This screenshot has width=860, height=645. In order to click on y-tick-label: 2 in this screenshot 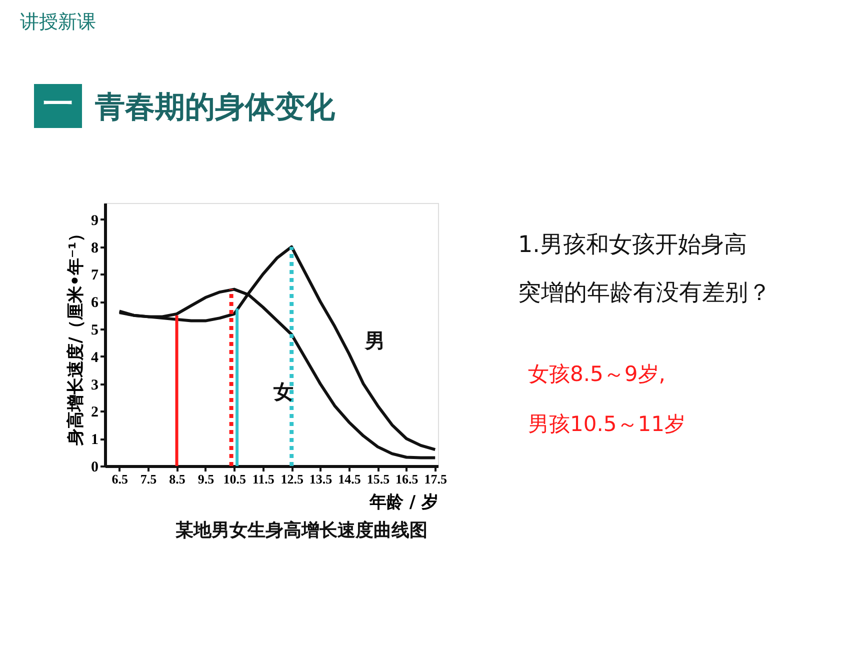, I will do `click(94, 412)`.